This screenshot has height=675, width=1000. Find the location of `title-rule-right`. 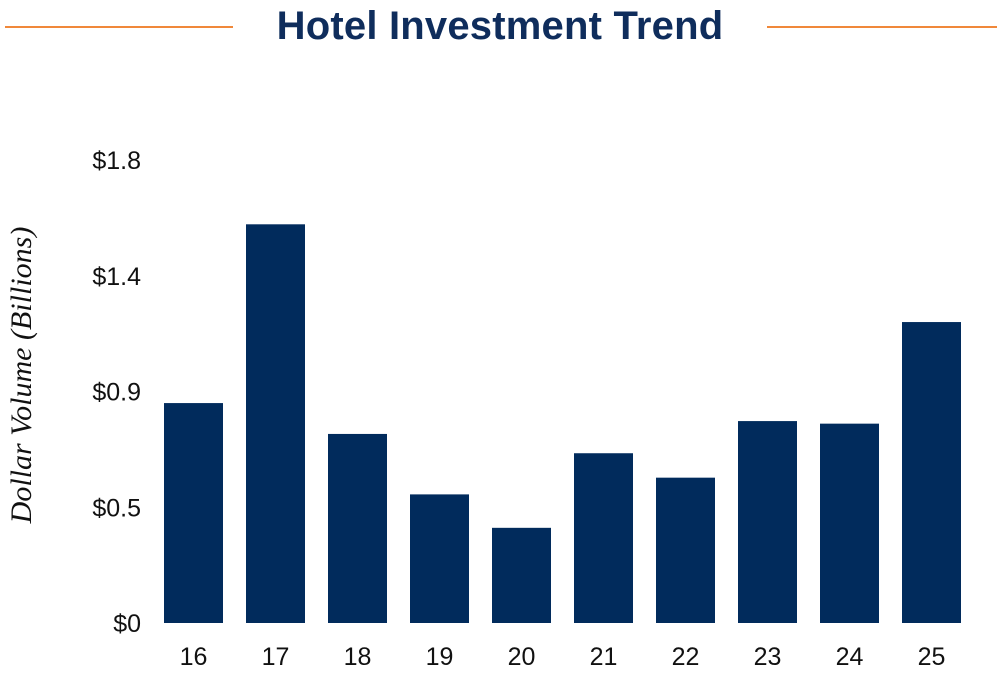

title-rule-right is located at coordinates (882, 27).